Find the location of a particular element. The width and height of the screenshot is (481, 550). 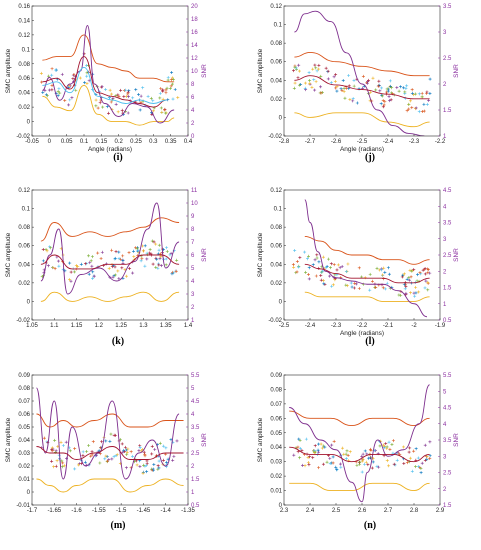

panel-caption: (m) is located at coordinates (118, 525).